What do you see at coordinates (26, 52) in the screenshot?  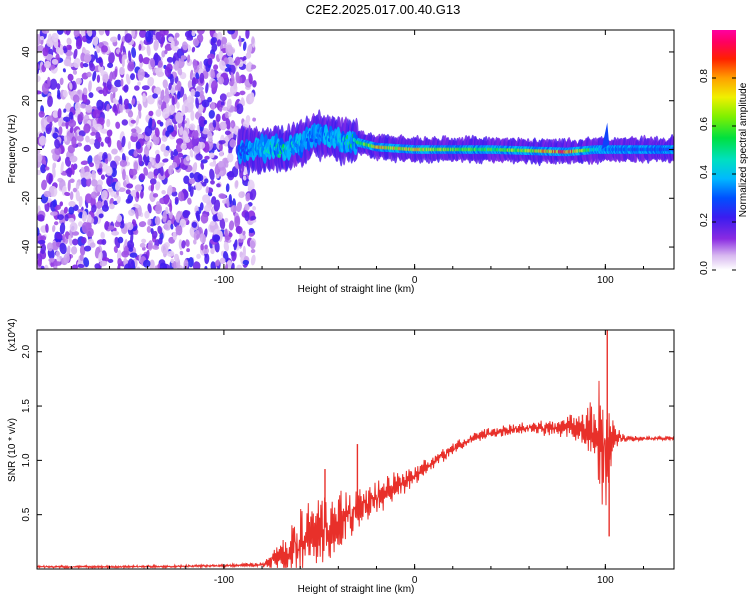 I see `y-tick-label: 40` at bounding box center [26, 52].